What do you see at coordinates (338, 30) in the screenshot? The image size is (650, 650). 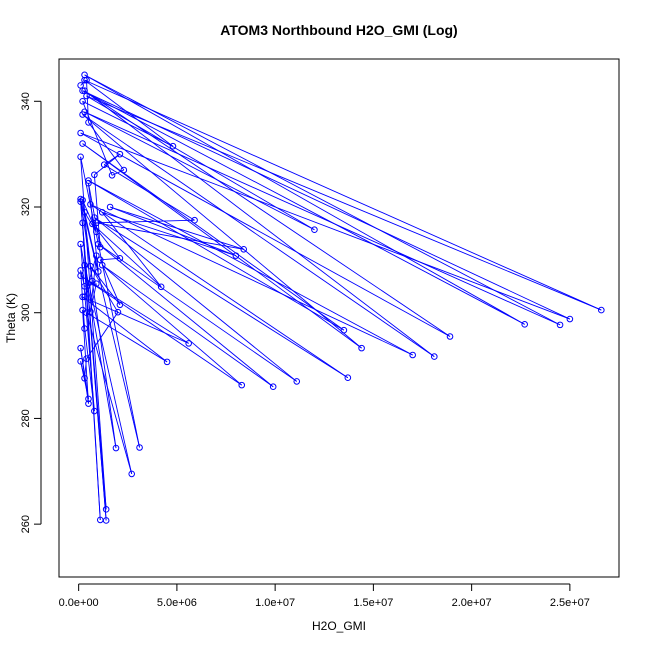 I see `chart-title: ATOM3 Northbound H2O_GMI (Log)` at bounding box center [338, 30].